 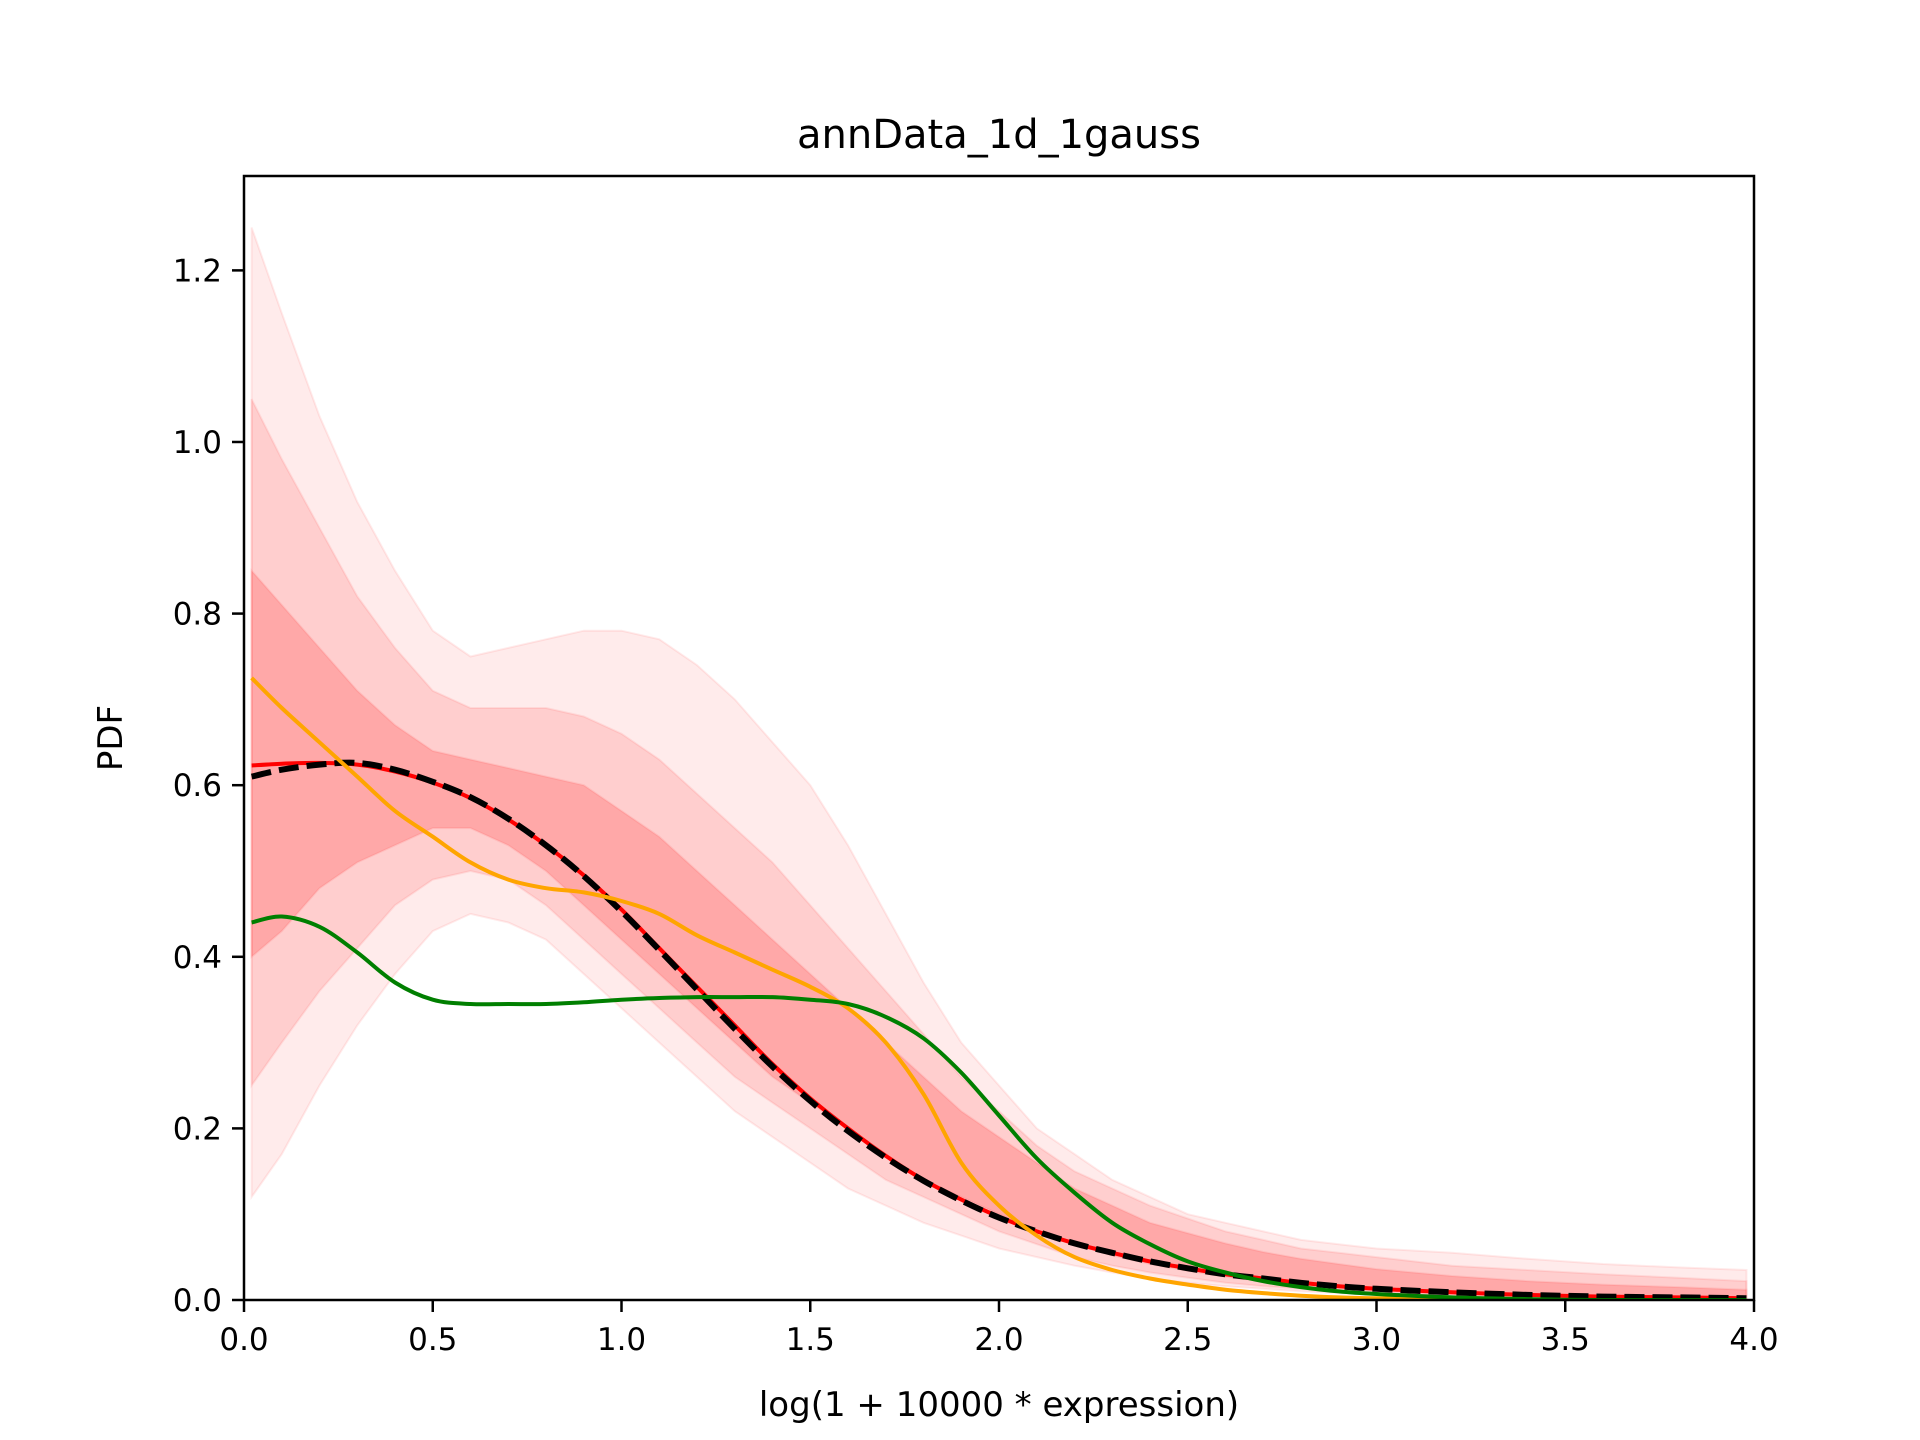 What do you see at coordinates (999, 135) in the screenshot?
I see `chart-title: annData_1d_1gauss` at bounding box center [999, 135].